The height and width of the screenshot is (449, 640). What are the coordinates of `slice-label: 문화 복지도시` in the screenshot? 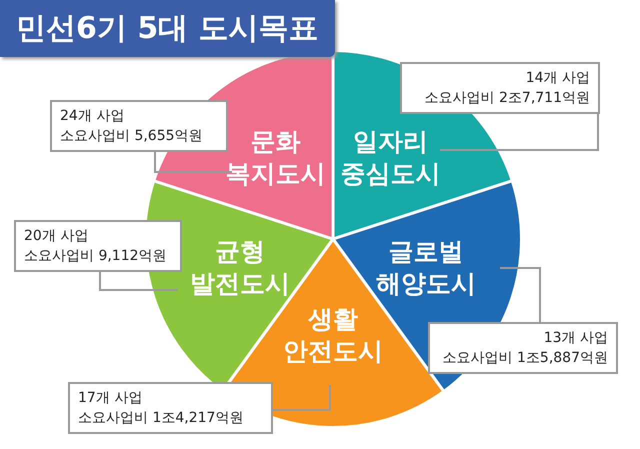 It's located at (275, 157).